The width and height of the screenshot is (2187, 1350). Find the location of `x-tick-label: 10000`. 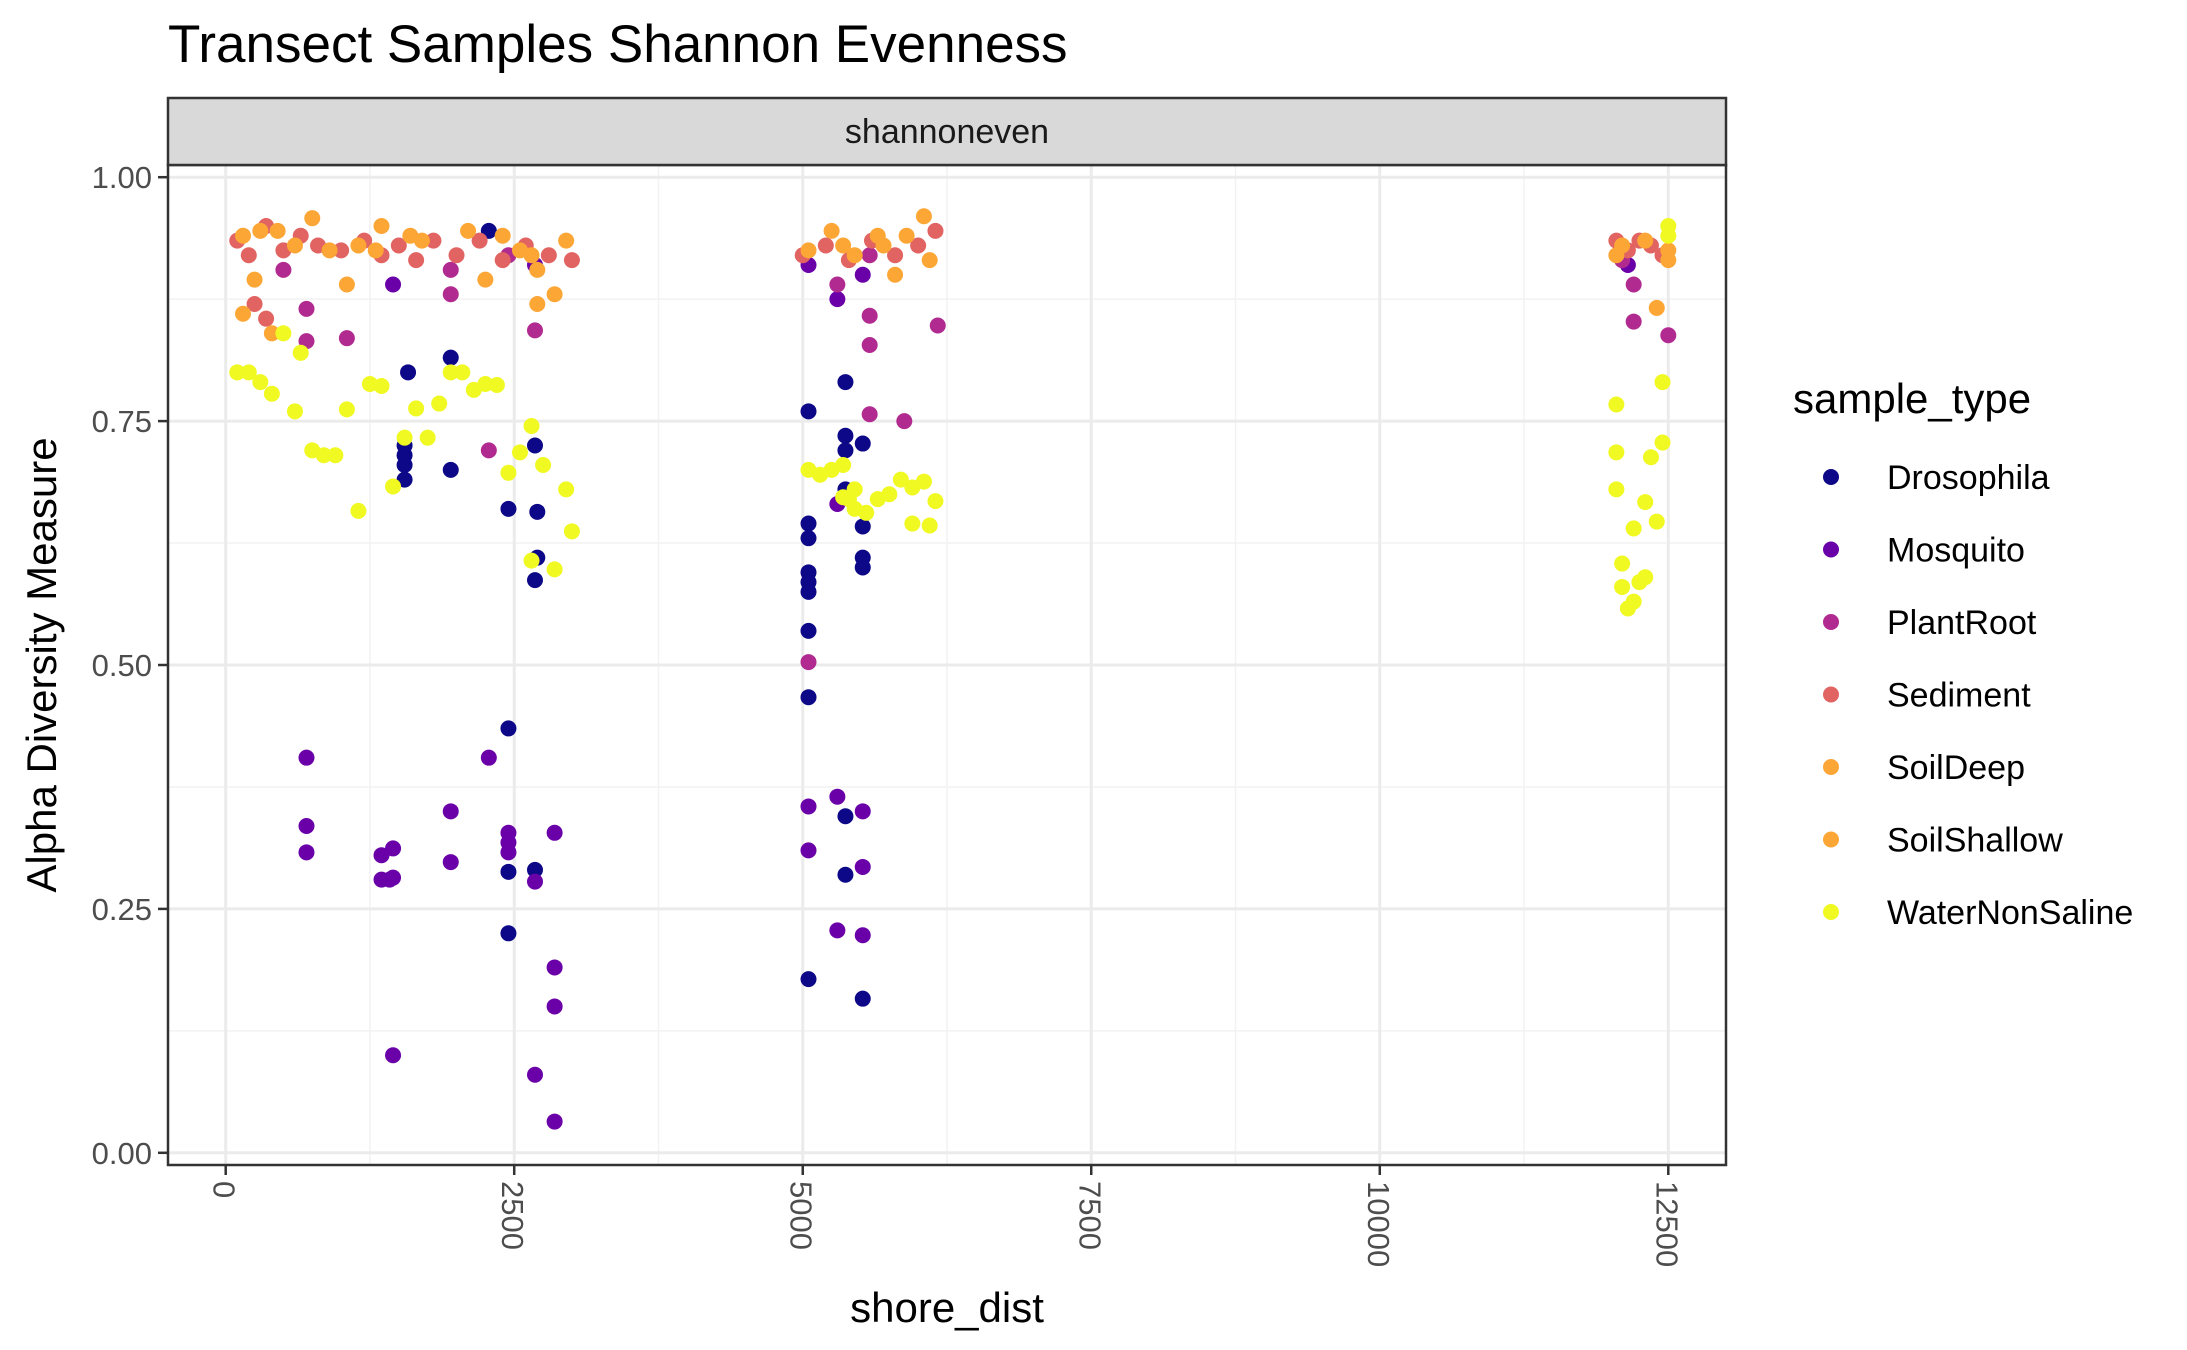

x-tick-label: 10000 is located at coordinates (1378, 1224).